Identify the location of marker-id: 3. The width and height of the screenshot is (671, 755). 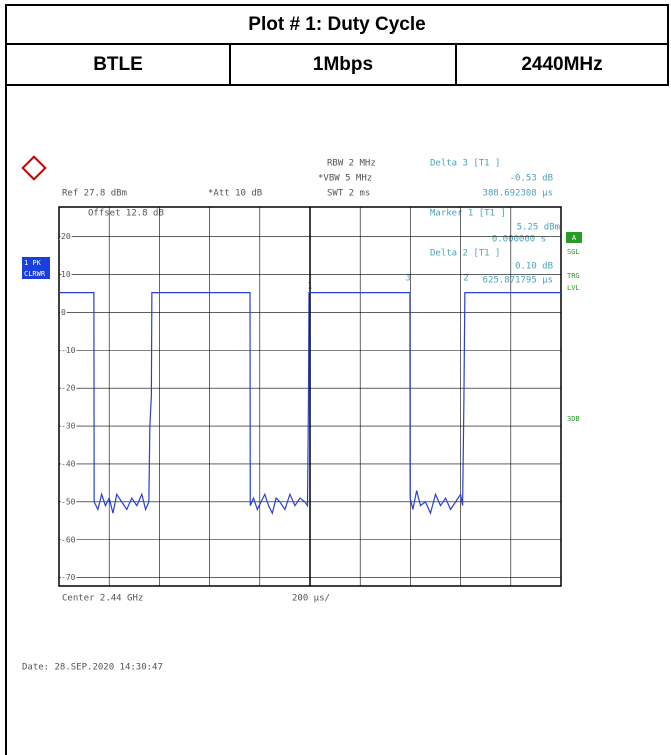
(407, 279).